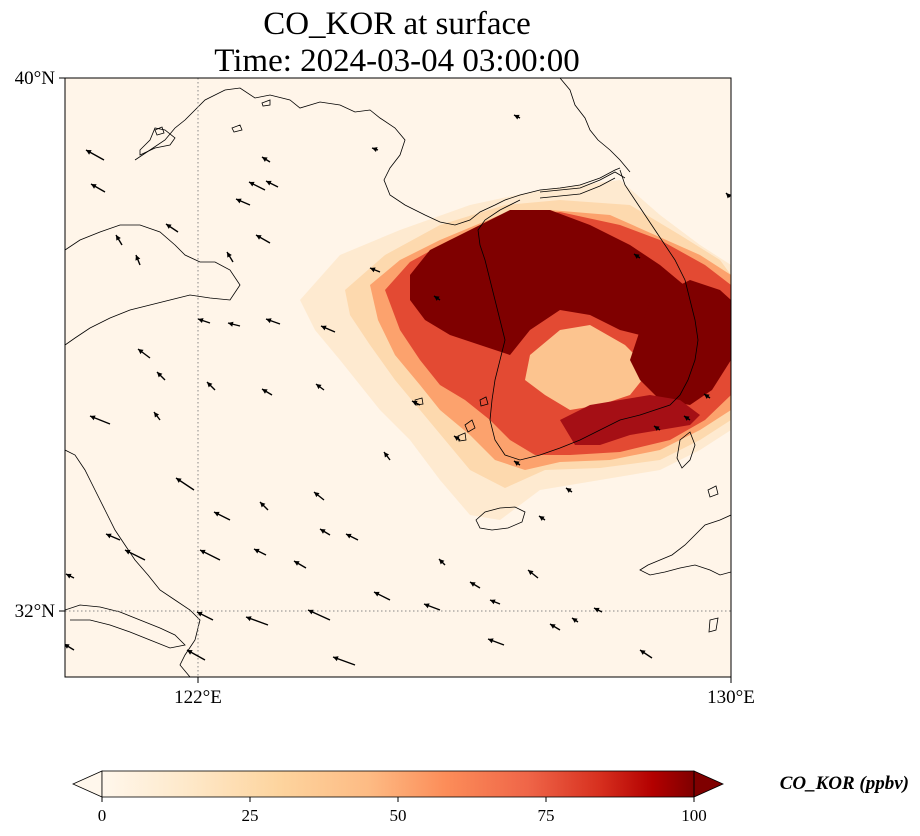 The image size is (920, 836). Describe the element at coordinates (595, 125) in the screenshot. I see `coastline-korea-north-east` at that location.